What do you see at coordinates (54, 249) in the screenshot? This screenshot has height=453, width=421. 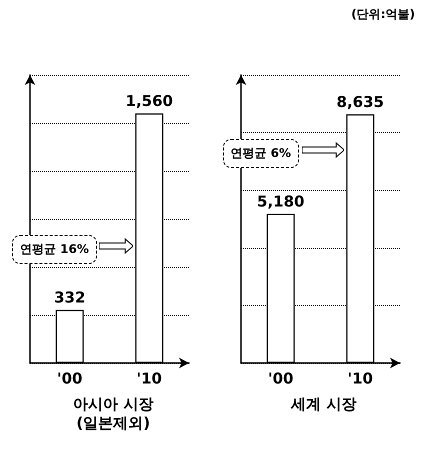 I see `annotation: 연평균 16%` at bounding box center [54, 249].